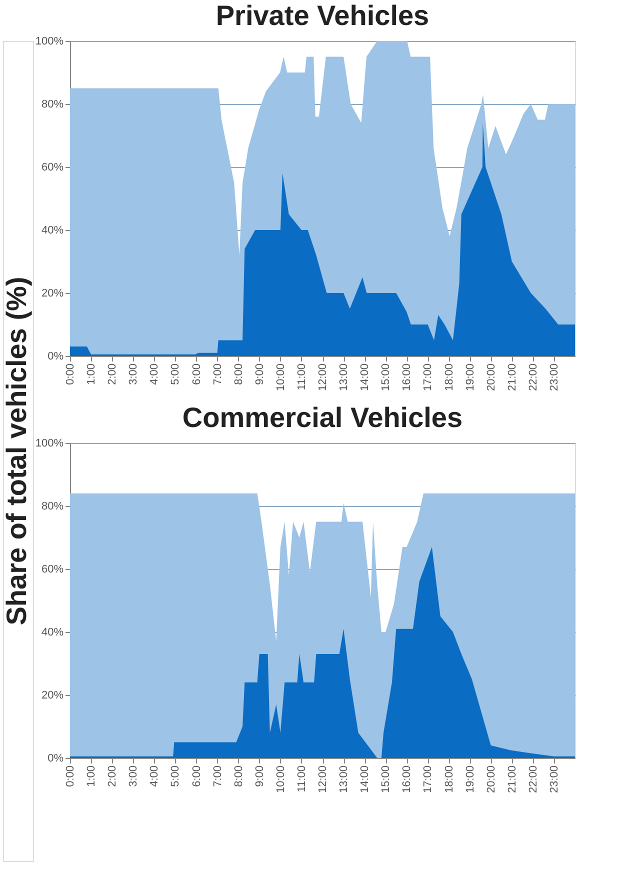 The height and width of the screenshot is (882, 620). I want to click on y-axis-title: Share of total vehicles (%), so click(16, 451).